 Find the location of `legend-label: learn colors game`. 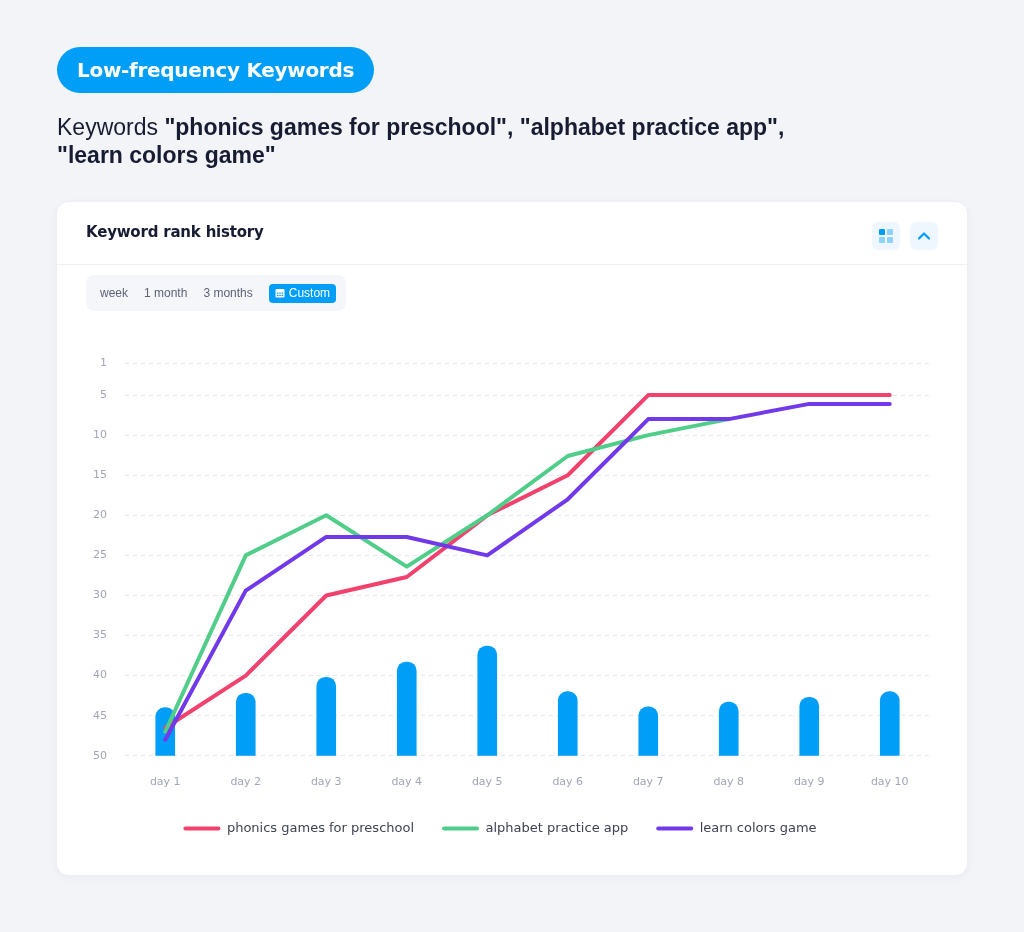

legend-label: learn colors game is located at coordinates (758, 827).